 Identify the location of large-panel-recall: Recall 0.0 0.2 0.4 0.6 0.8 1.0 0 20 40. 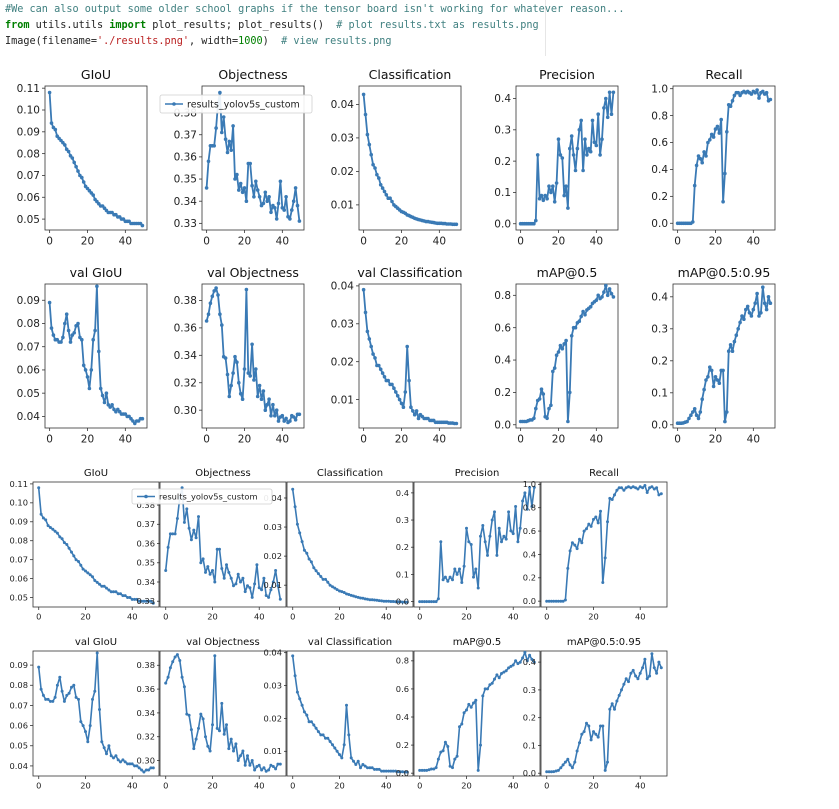
(713, 157).